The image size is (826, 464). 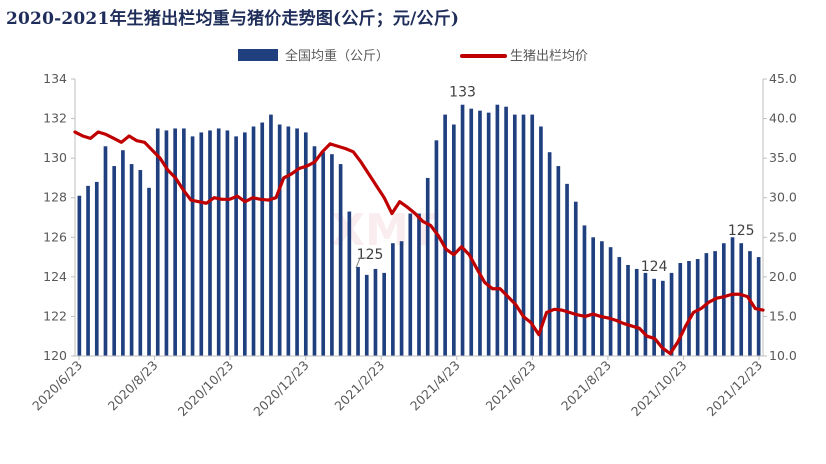 What do you see at coordinates (511, 386) in the screenshot?
I see `x-tick-label: 2021/6/23` at bounding box center [511, 386].